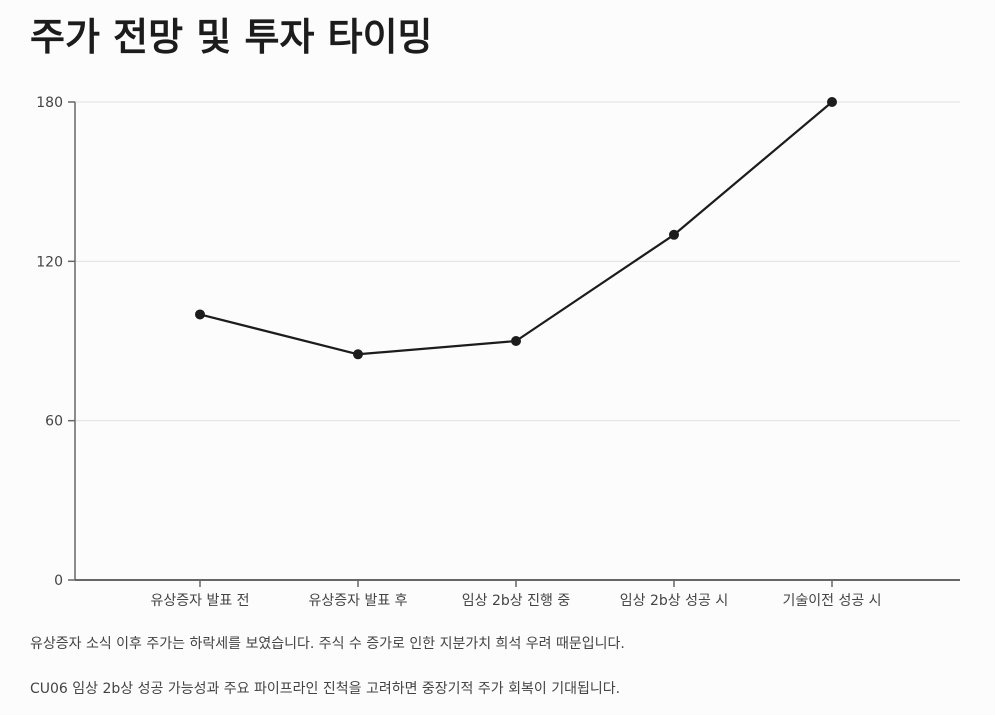 The image size is (995, 715). What do you see at coordinates (199, 601) in the screenshot?
I see `x-tick-label: 유상증자 발표 전` at bounding box center [199, 601].